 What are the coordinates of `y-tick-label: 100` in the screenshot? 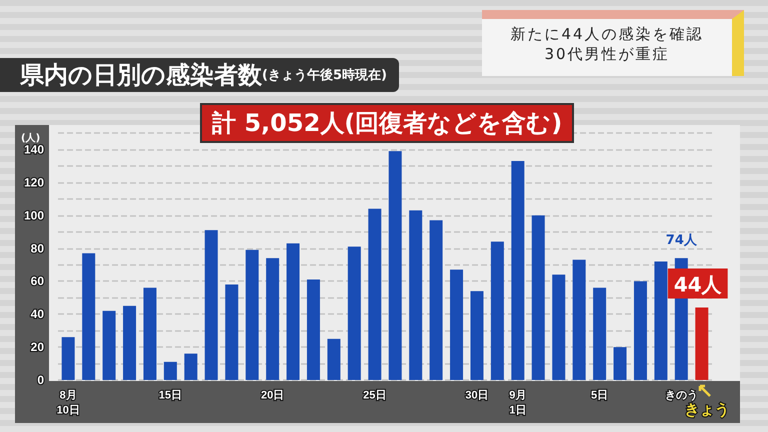 It's located at (34, 215).